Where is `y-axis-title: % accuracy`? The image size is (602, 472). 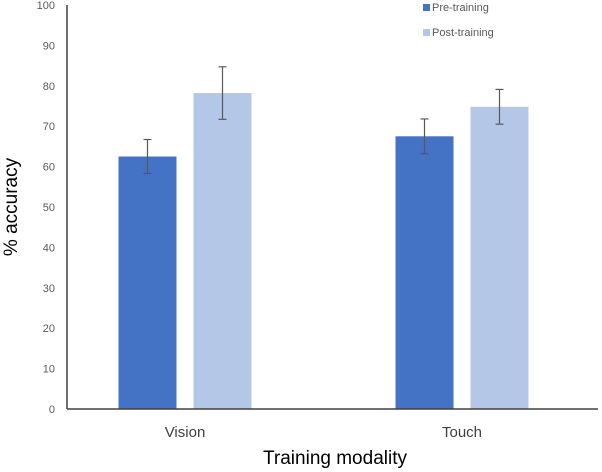
y-axis-title: % accuracy is located at coordinates (11, 206).